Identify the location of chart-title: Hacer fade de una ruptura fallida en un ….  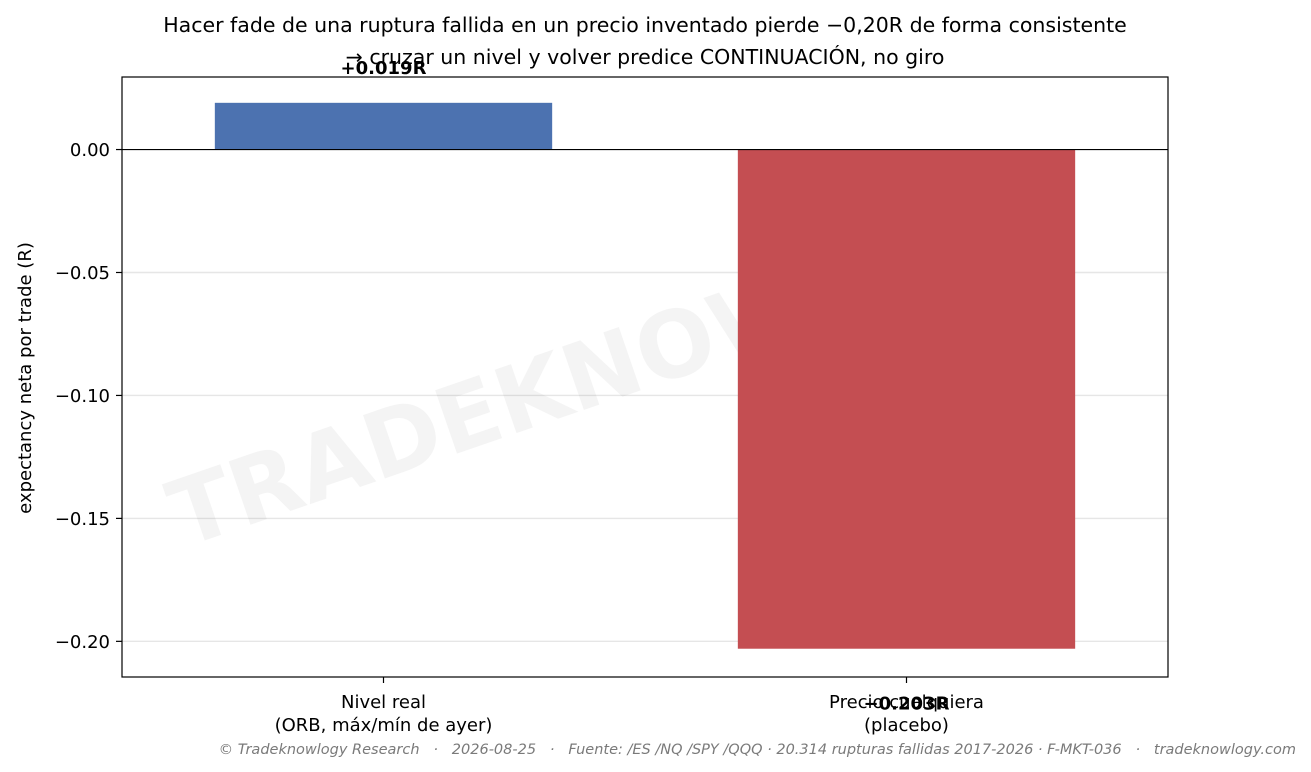
(645, 41).